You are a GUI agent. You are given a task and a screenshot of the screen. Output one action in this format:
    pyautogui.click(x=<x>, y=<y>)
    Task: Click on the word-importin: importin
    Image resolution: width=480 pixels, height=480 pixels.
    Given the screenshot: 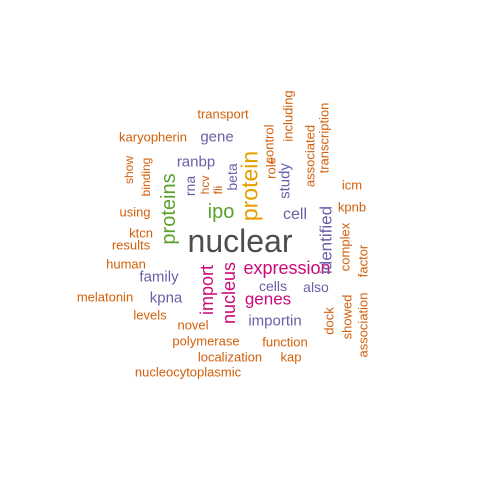 What is the action you would take?
    pyautogui.click(x=275, y=321)
    